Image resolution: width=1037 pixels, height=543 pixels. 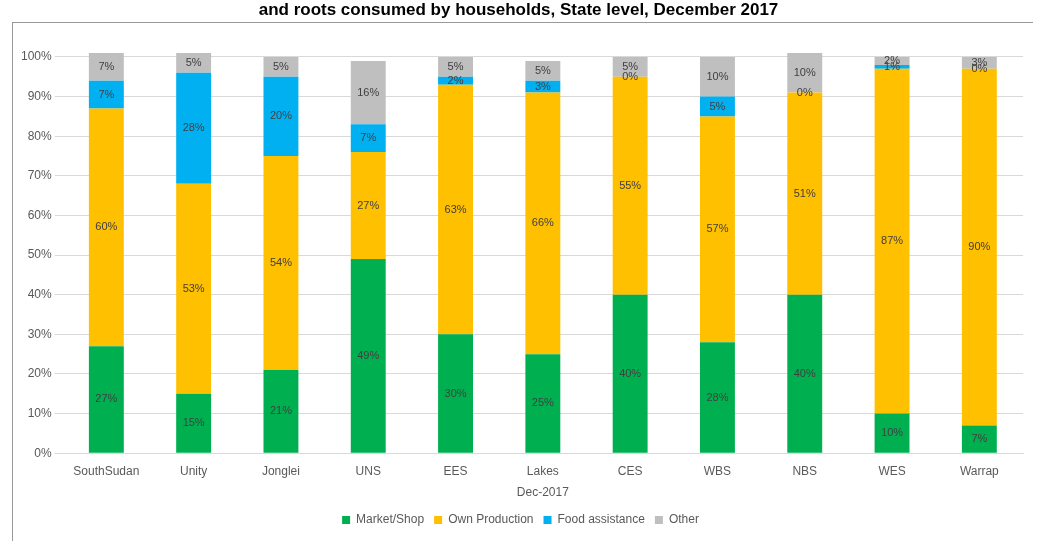 What do you see at coordinates (805, 470) in the screenshot?
I see `x-tick-label: NBS` at bounding box center [805, 470].